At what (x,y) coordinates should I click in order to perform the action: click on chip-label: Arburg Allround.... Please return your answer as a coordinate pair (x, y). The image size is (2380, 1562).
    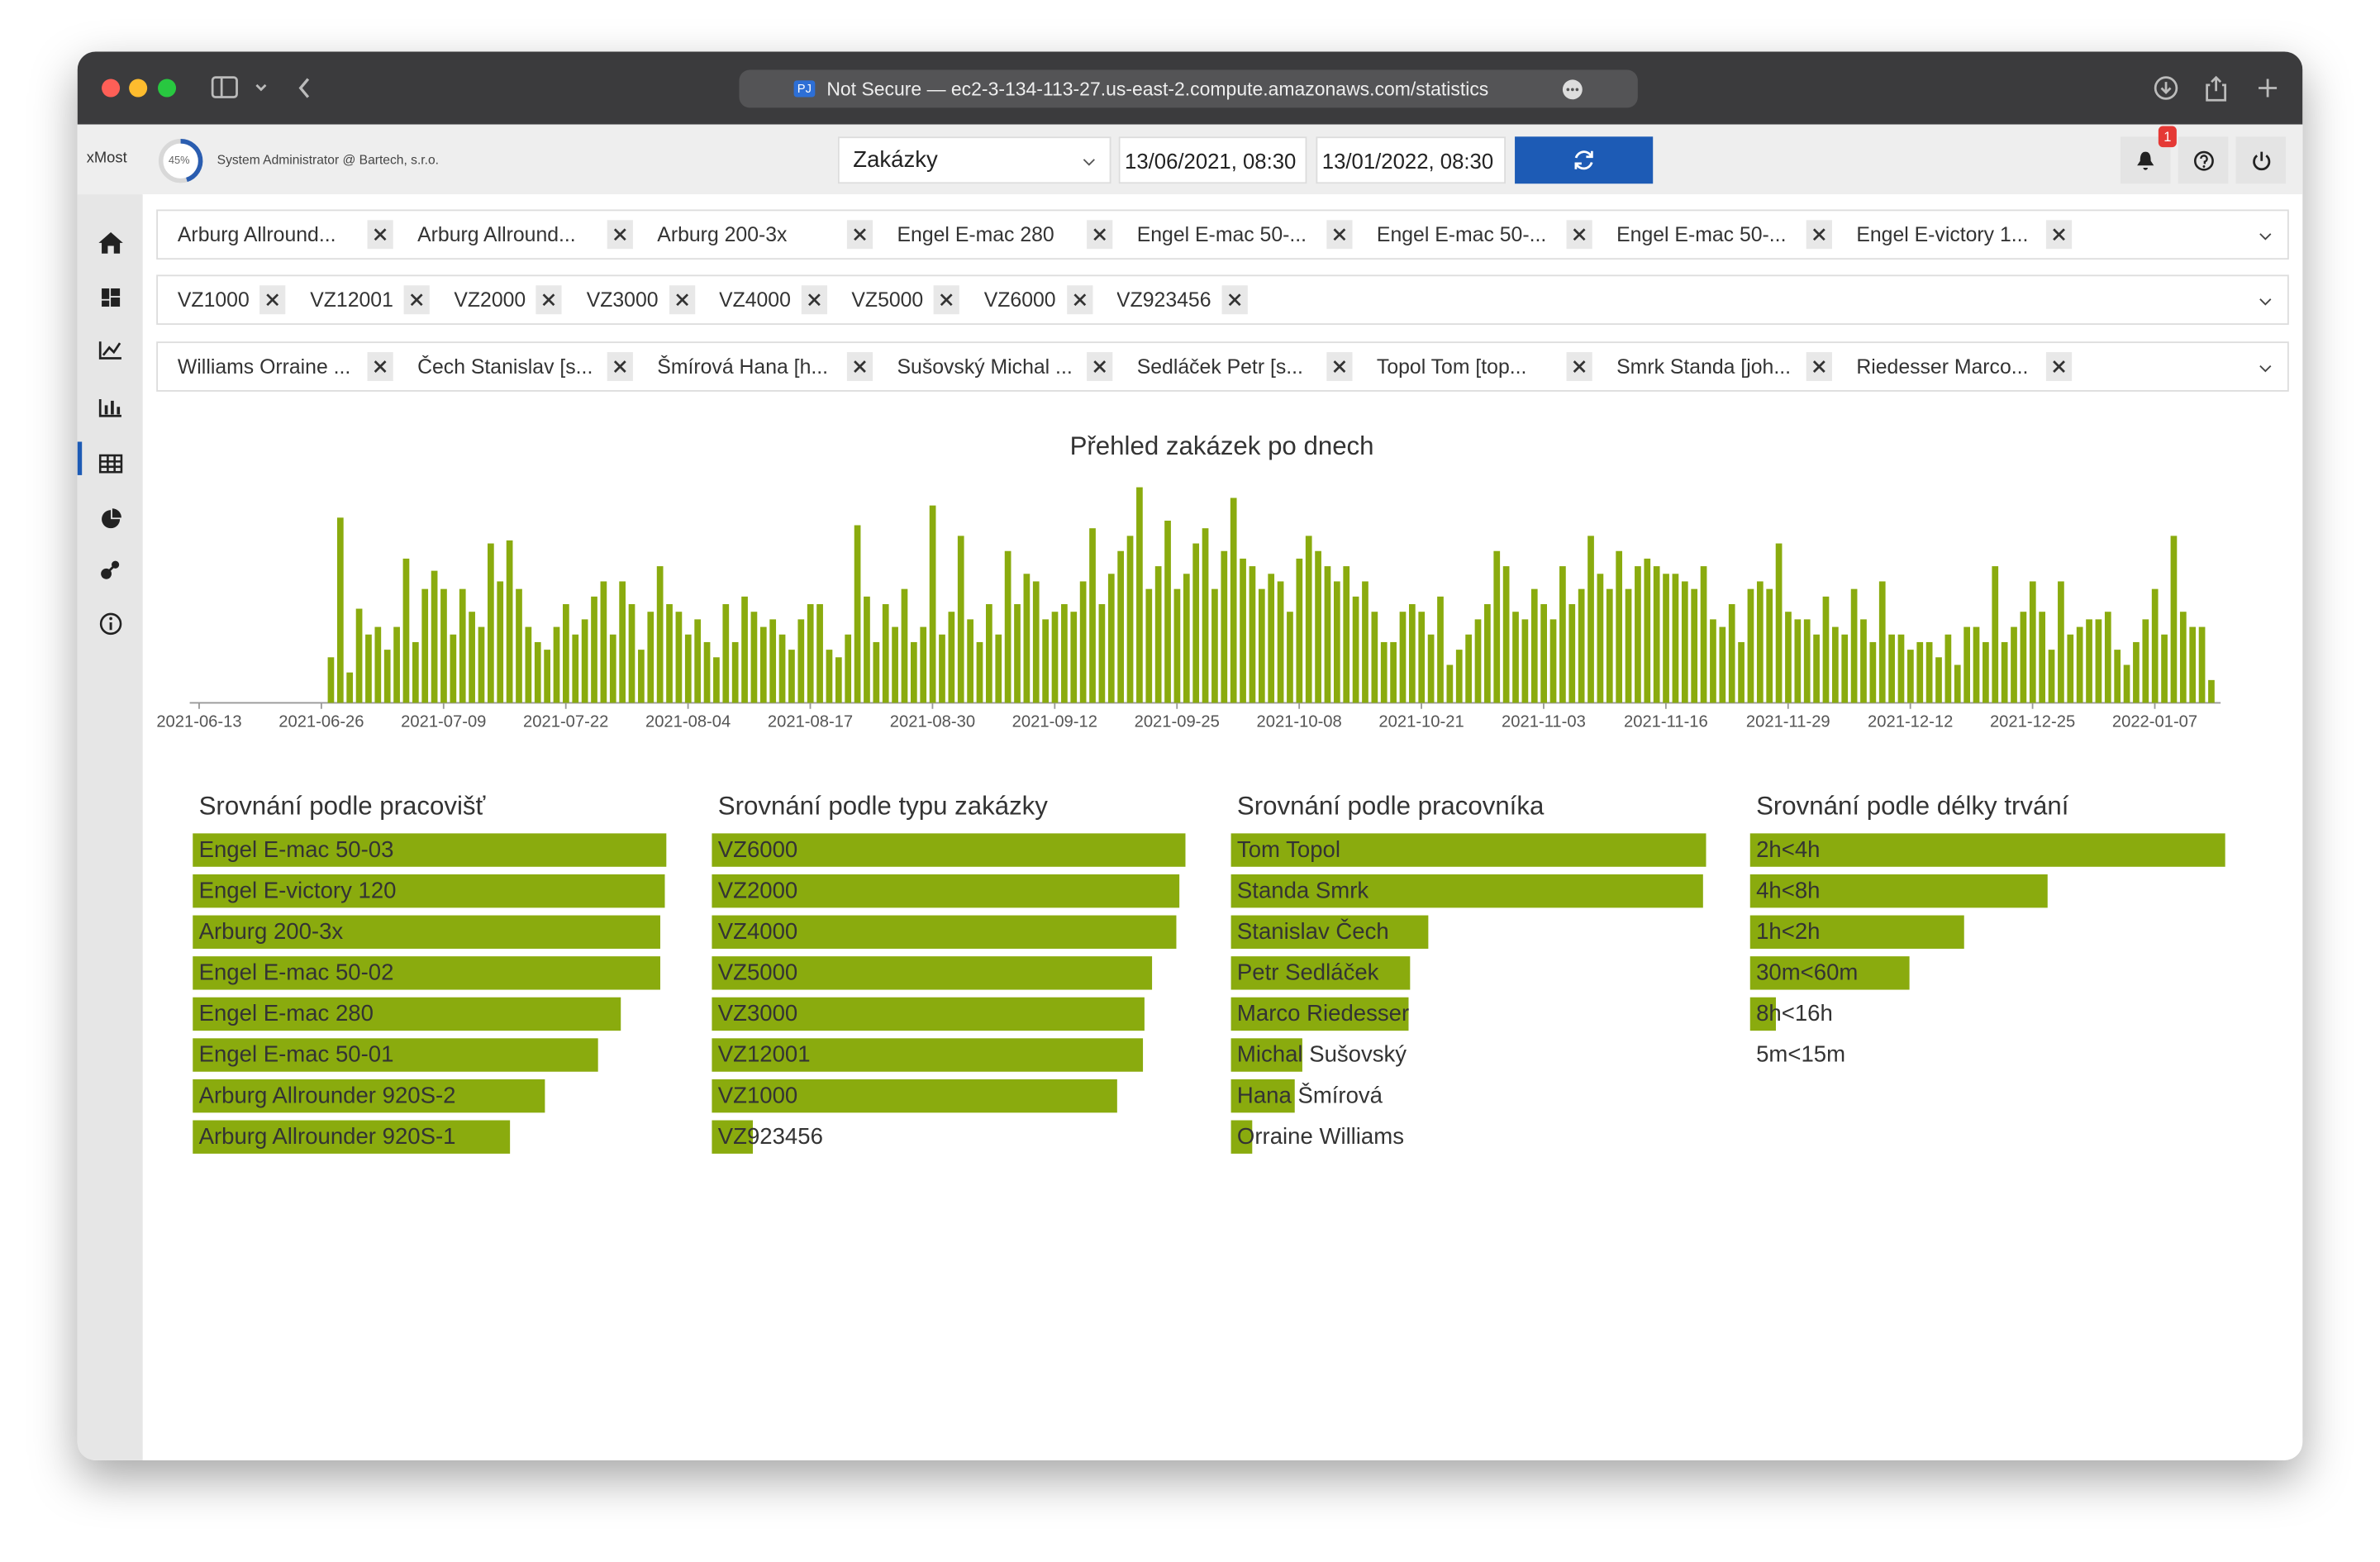
    Looking at the image, I should click on (496, 234).